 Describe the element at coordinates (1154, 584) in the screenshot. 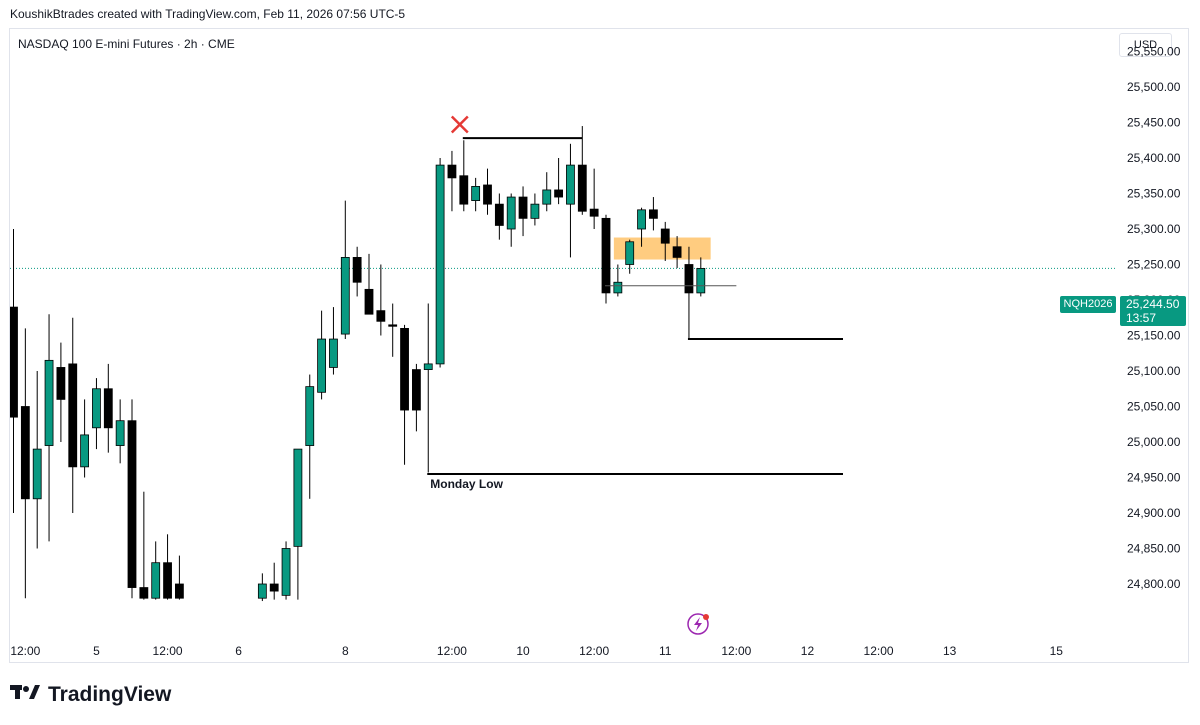

I see `y-tick-label: 24,800.00` at that location.